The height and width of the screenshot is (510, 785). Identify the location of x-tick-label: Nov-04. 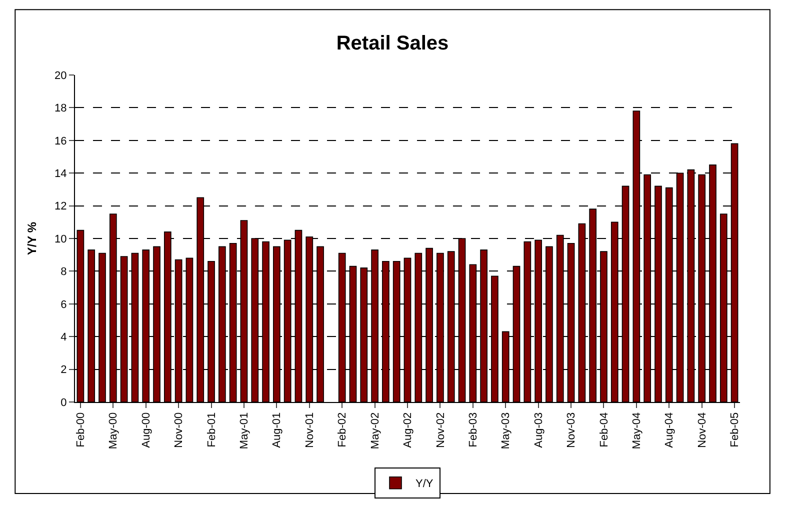
(702, 430).